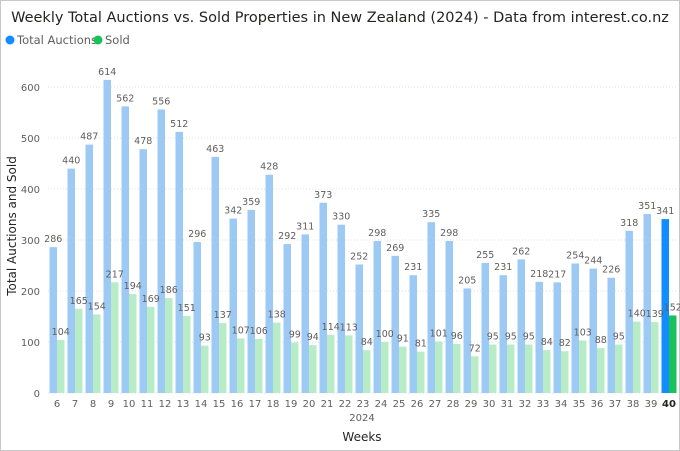 This screenshot has height=451, width=680. Describe the element at coordinates (277, 315) in the screenshot. I see `data-label-sold: 138` at that location.